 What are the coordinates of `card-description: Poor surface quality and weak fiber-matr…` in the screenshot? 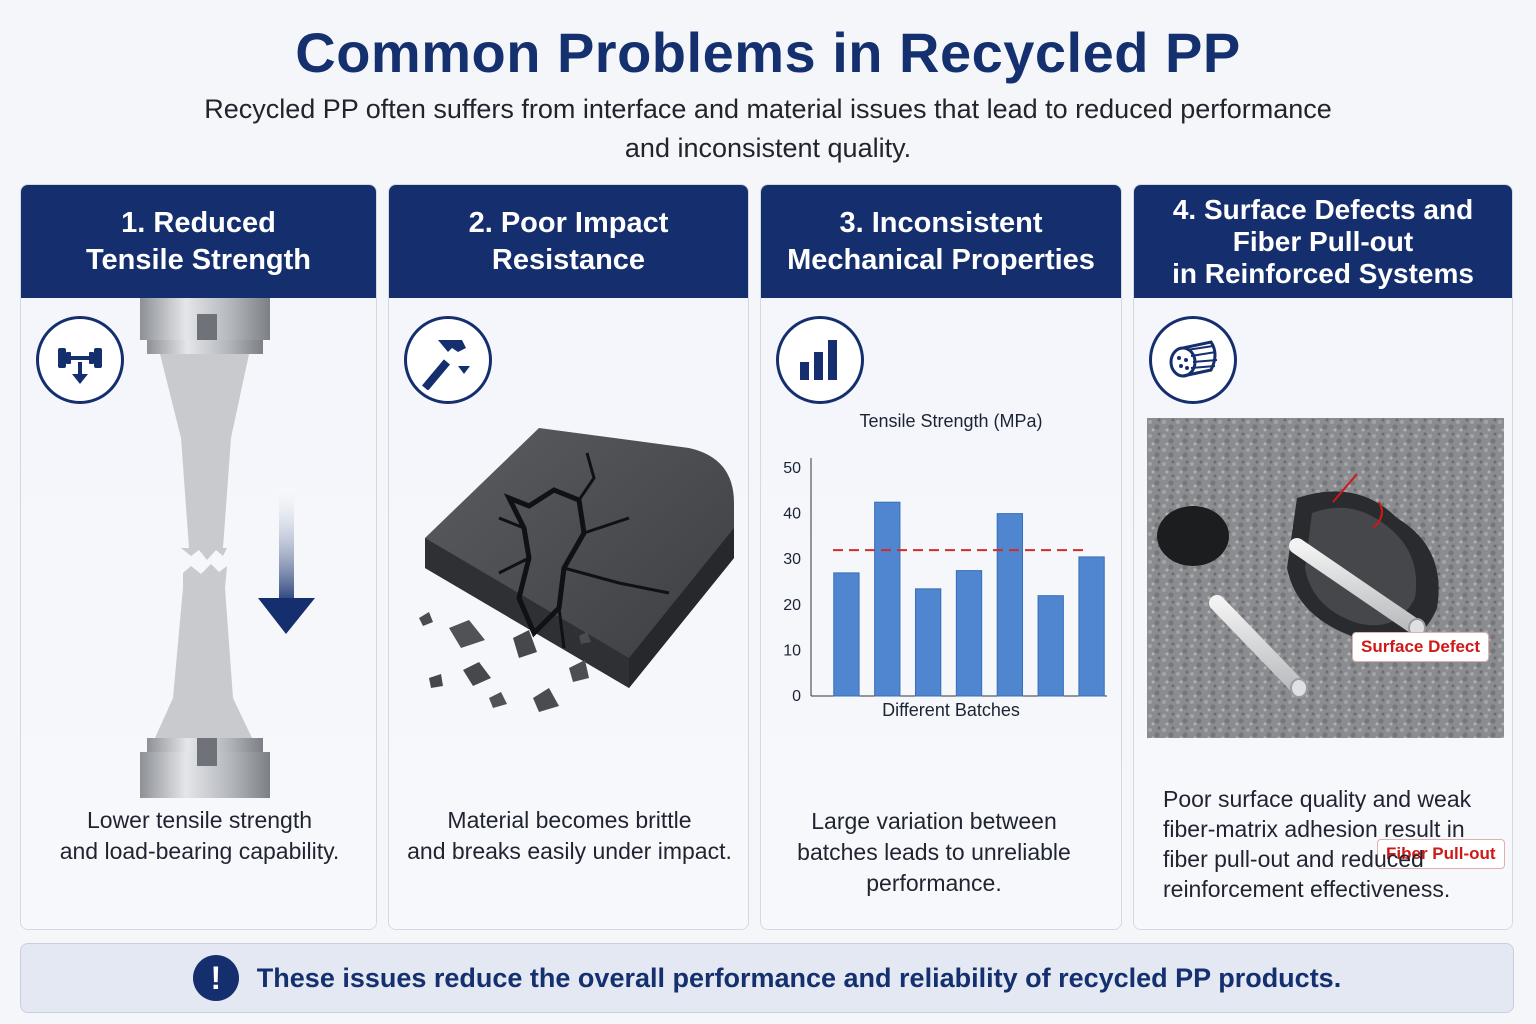 It's located at (1333, 844).